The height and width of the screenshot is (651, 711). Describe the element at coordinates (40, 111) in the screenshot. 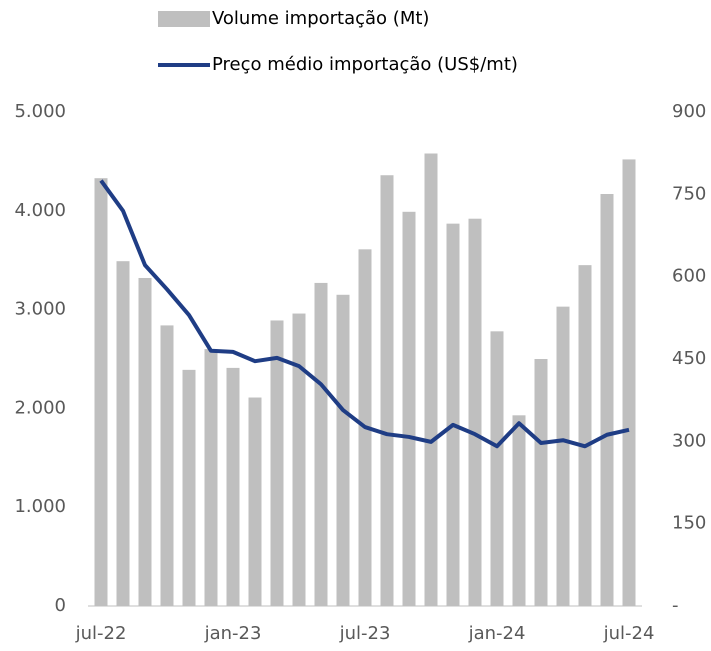

I see `y-tick-label: 5.000` at that location.